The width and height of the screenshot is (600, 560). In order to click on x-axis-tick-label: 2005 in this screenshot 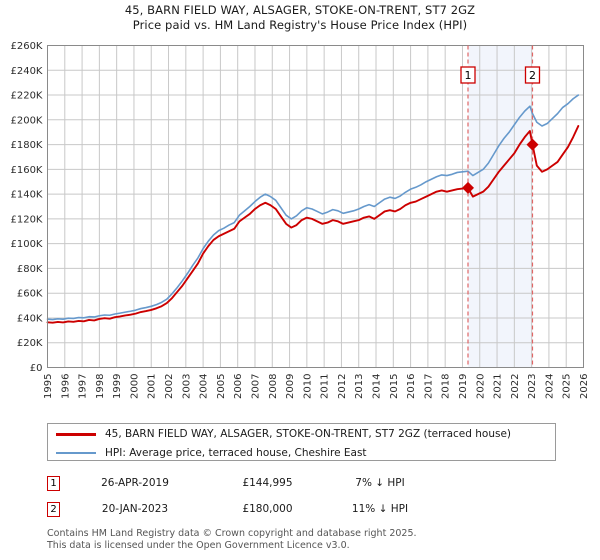, I will do `click(221, 386)`.